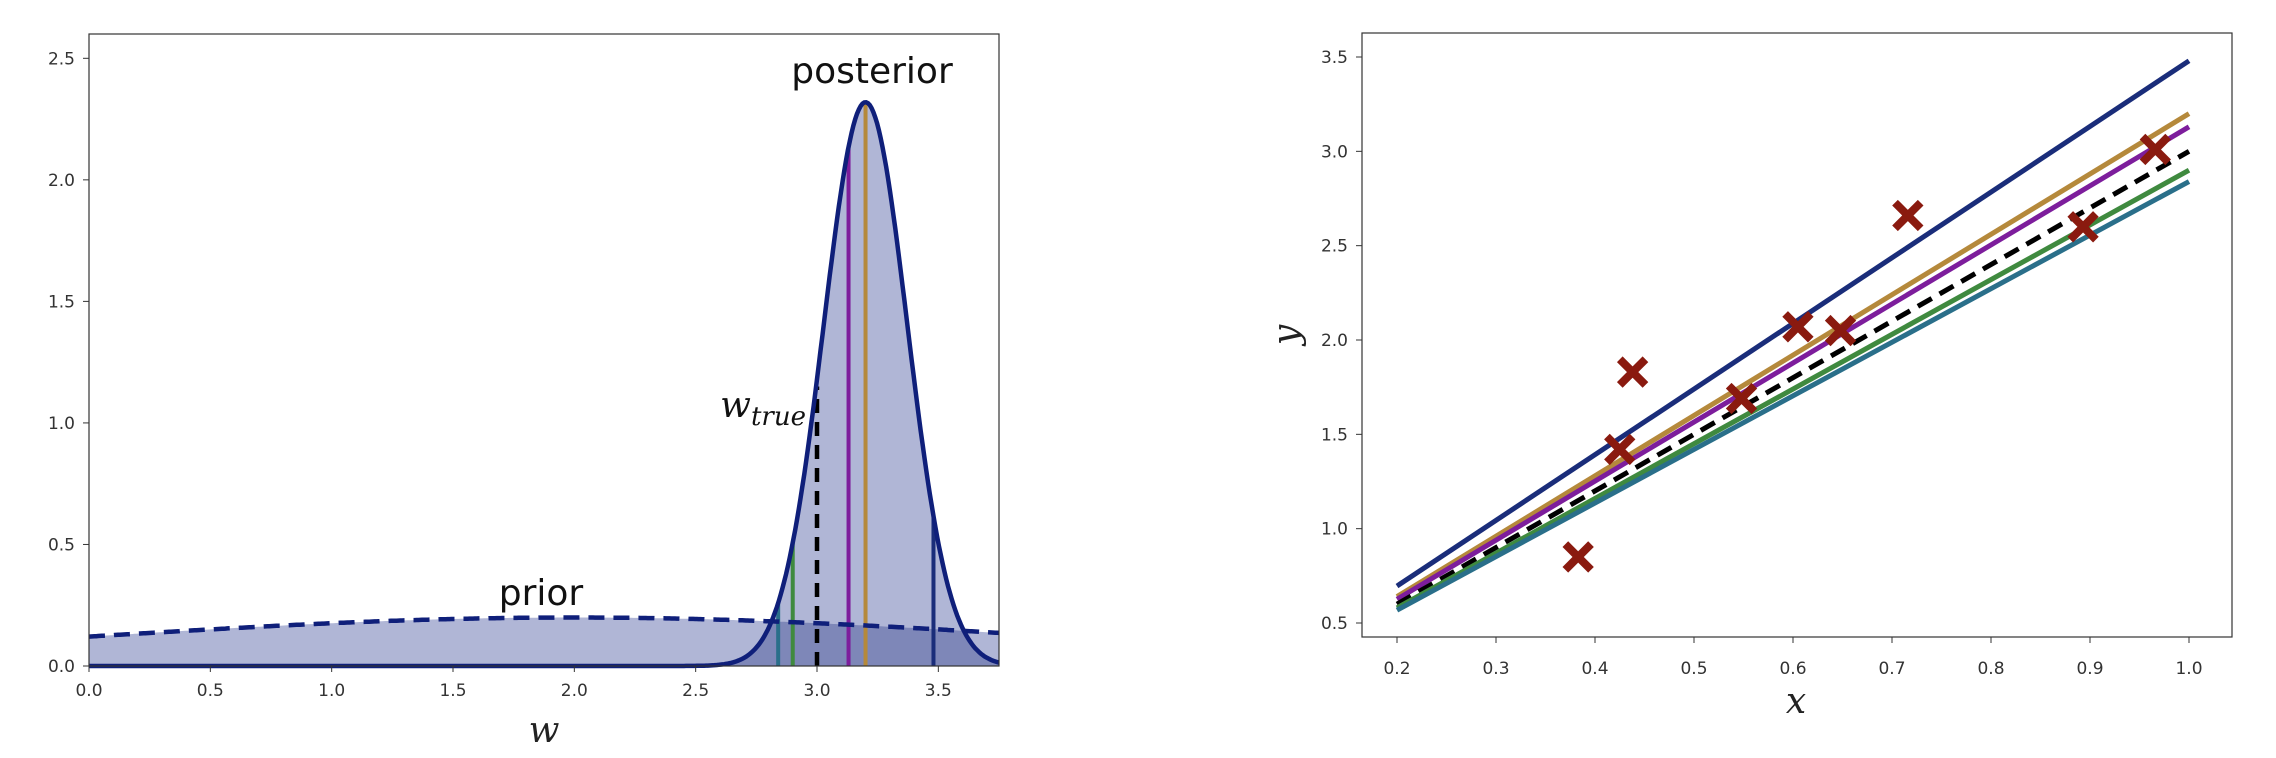  I want to click on right-x-tick-label: 1.0, so click(2188, 669).